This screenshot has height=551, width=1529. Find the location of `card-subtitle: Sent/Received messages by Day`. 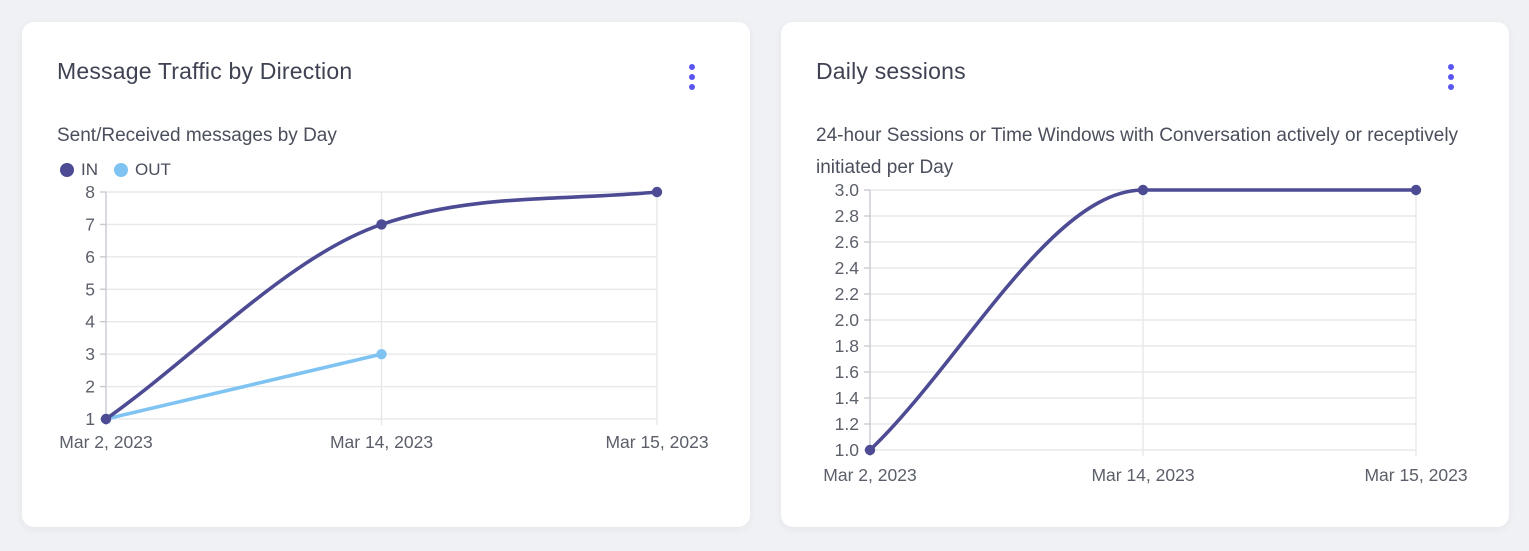

card-subtitle: Sent/Received messages by Day is located at coordinates (197, 135).